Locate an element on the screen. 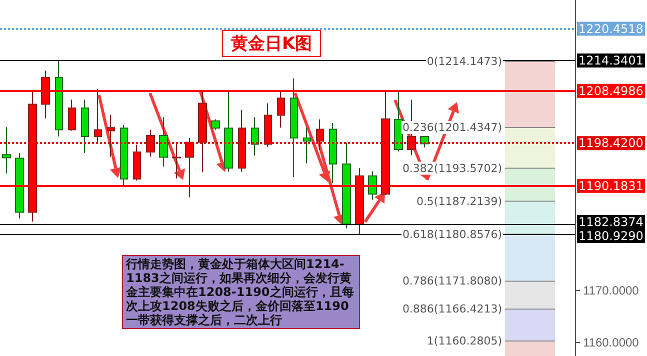 The width and height of the screenshot is (647, 356). annotation: 0(1214.1473) is located at coordinates (464, 61).